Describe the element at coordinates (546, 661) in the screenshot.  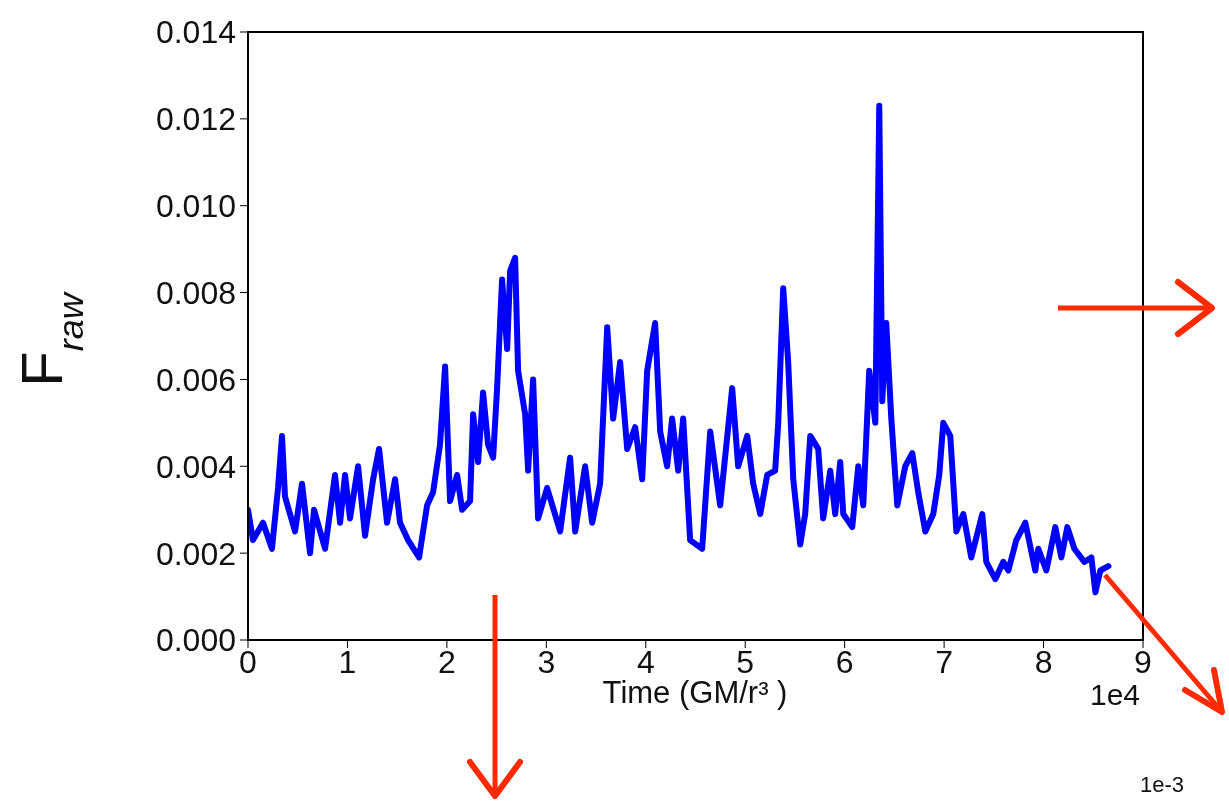
I see `x-tick-label: 3` at that location.